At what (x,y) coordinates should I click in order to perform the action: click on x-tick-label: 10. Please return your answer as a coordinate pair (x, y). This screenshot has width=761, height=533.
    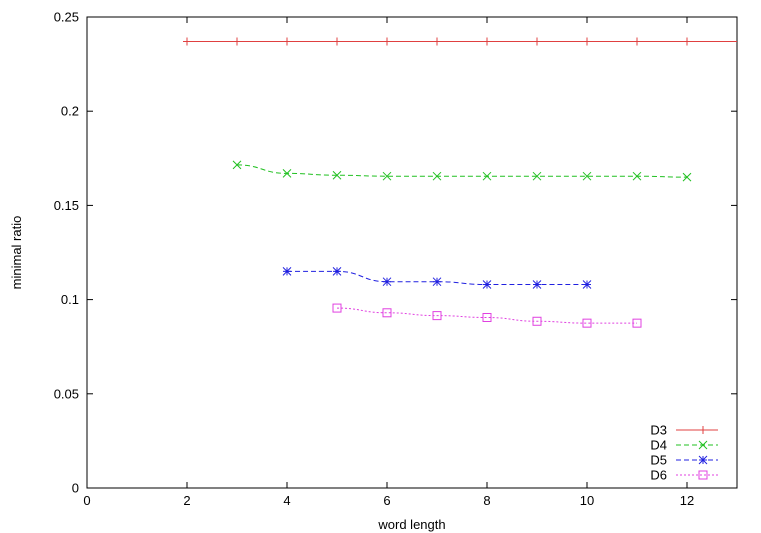
    Looking at the image, I should click on (587, 500).